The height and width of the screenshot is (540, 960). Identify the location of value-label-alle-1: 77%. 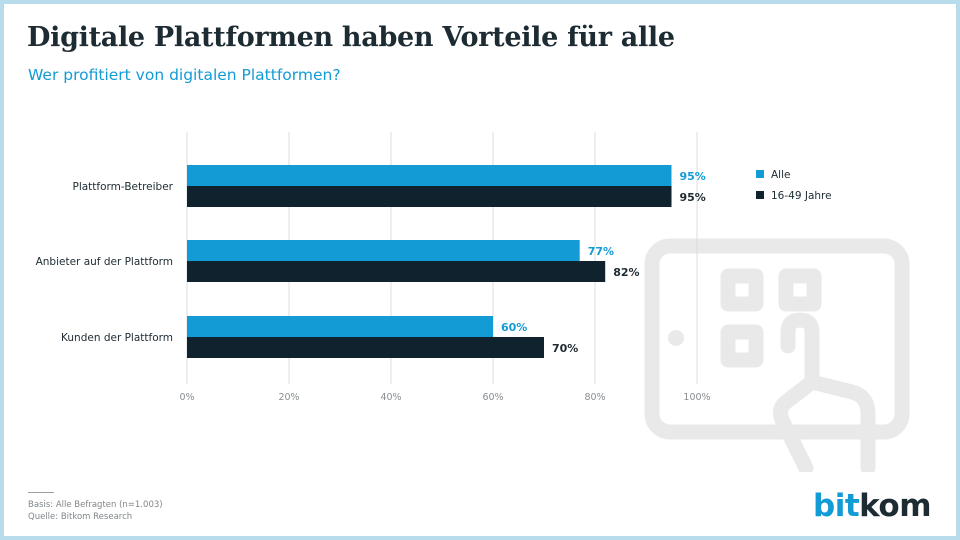
(601, 251).